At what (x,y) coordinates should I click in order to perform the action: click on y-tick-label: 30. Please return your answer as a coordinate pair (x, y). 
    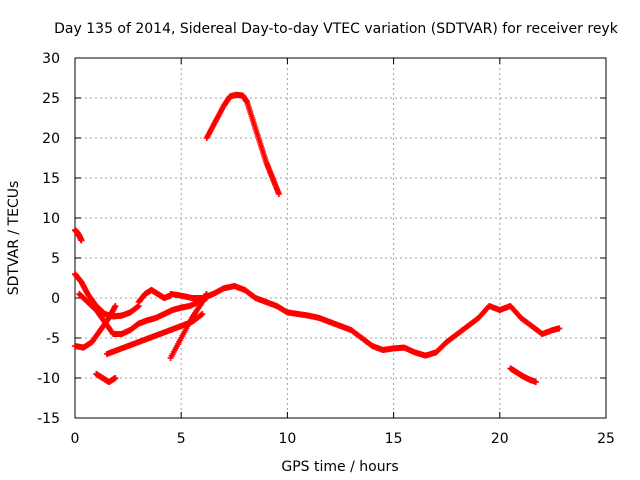
    Looking at the image, I should click on (51, 59).